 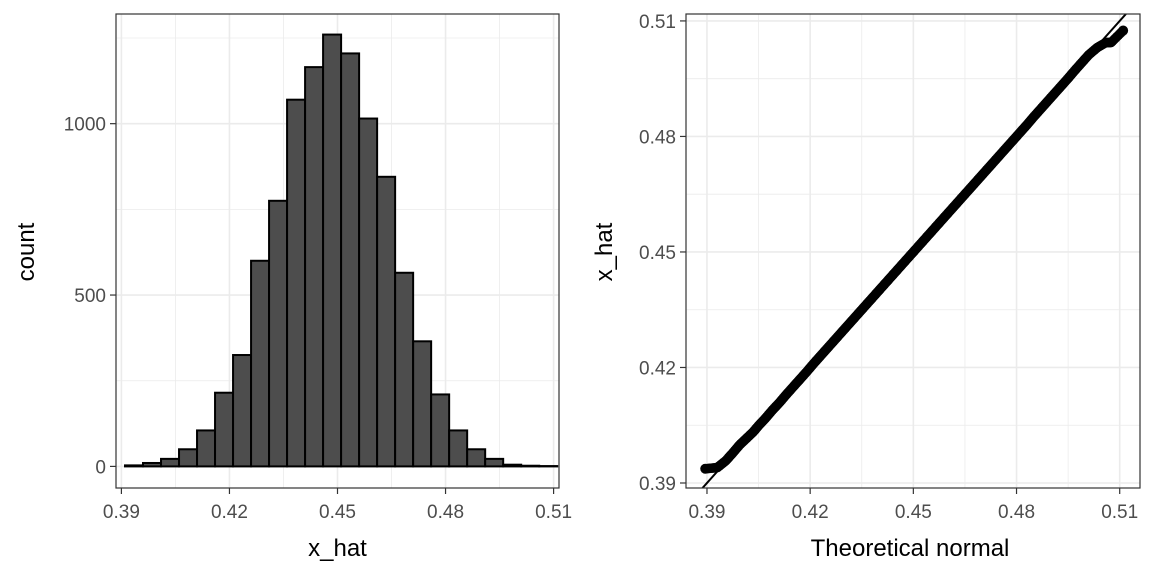 What do you see at coordinates (100, 467) in the screenshot?
I see `histogram-y-tick-label: 0` at bounding box center [100, 467].